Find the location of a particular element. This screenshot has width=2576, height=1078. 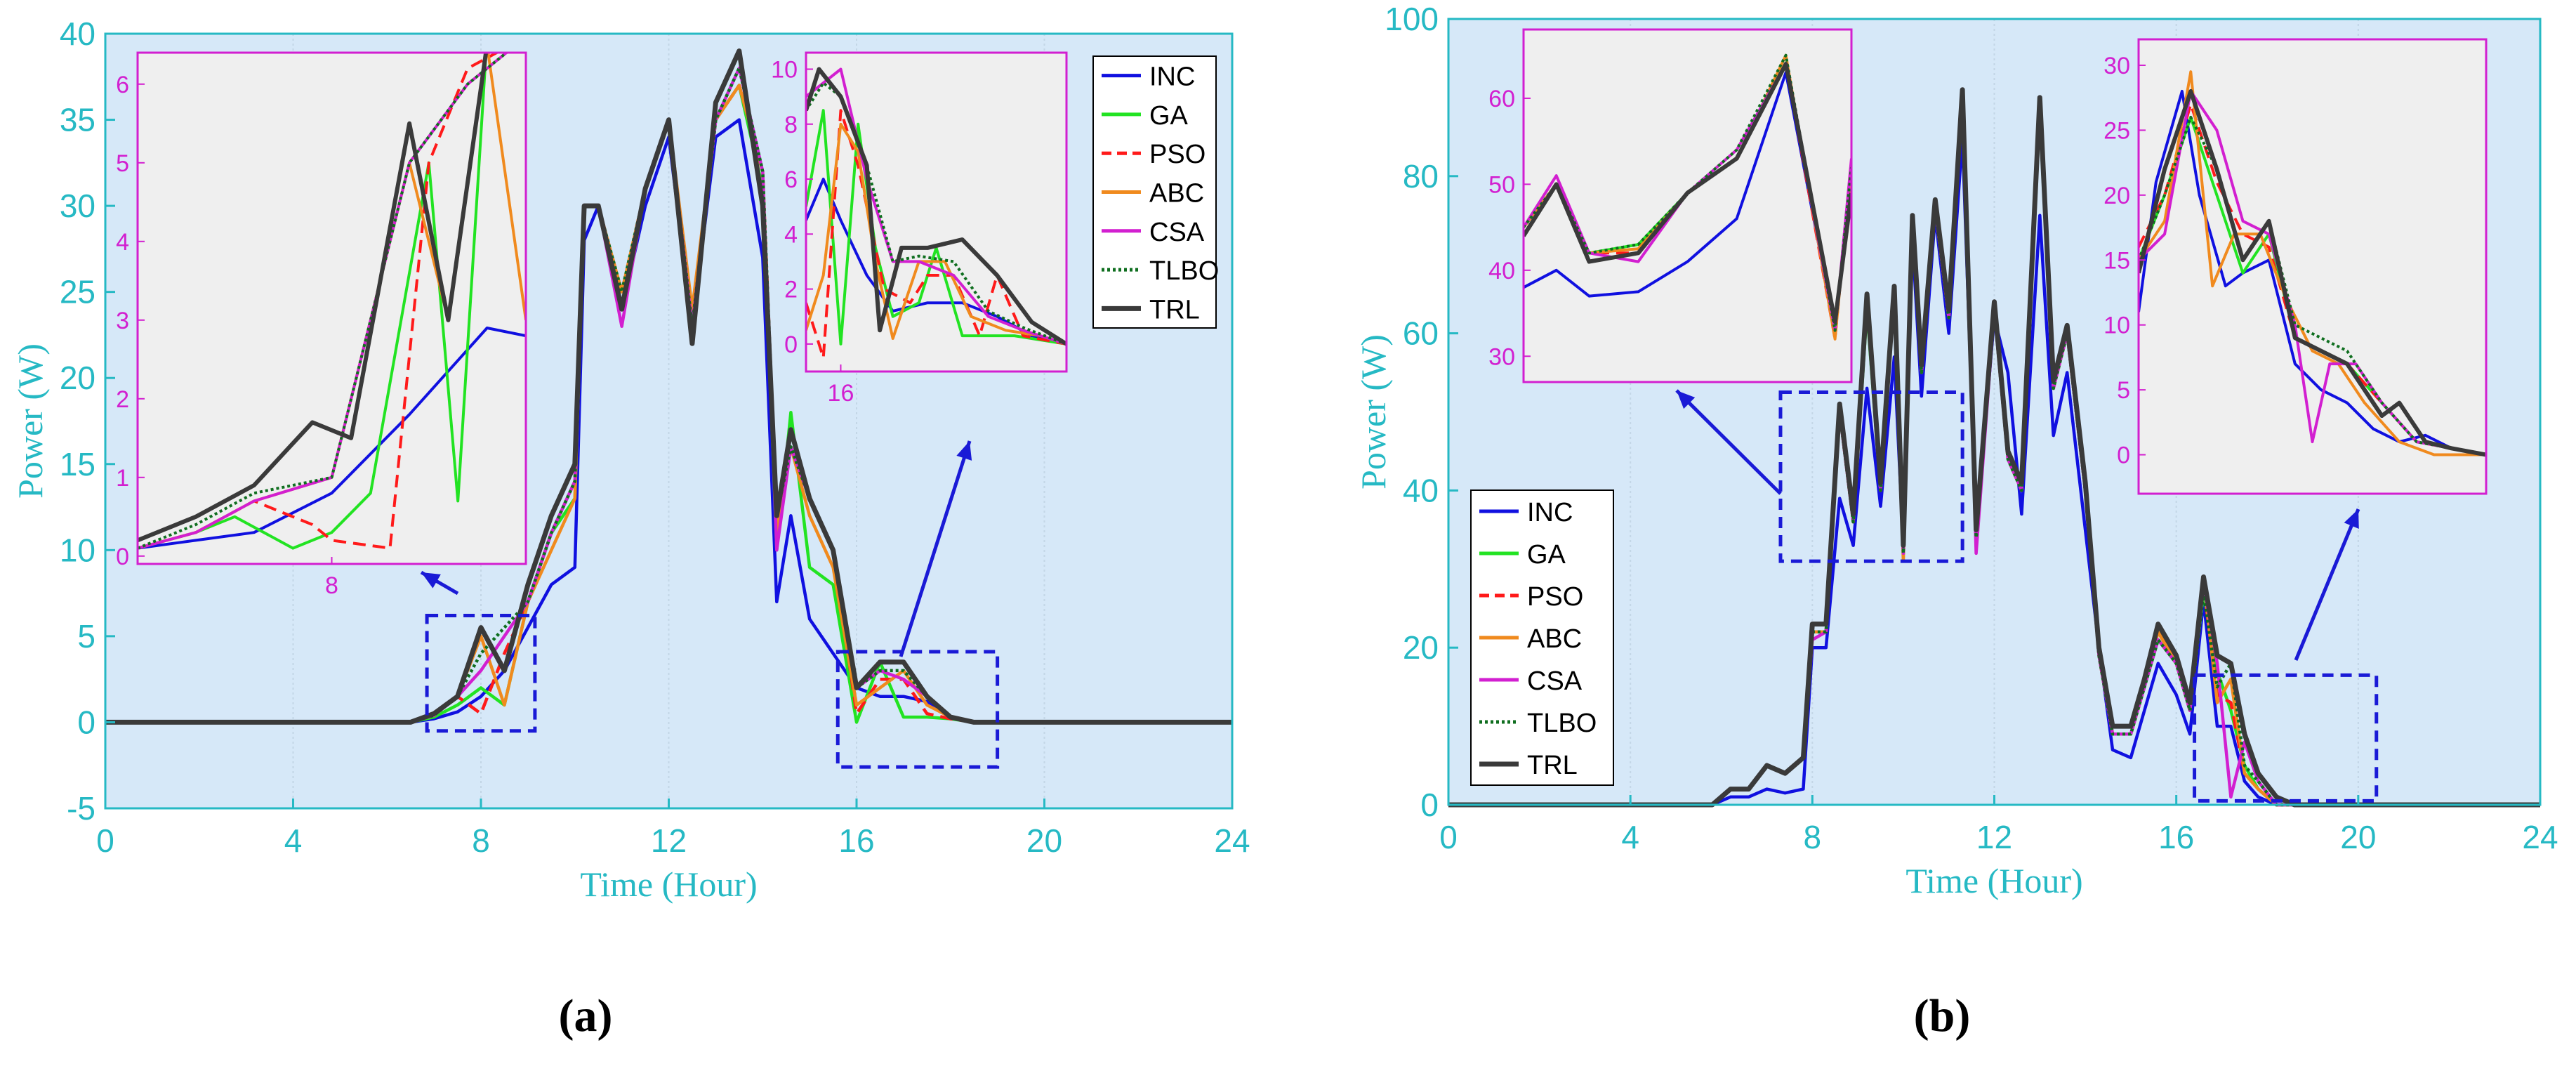

inset-2: 0 5 10 15 20 25 30 is located at coordinates (2295, 266).